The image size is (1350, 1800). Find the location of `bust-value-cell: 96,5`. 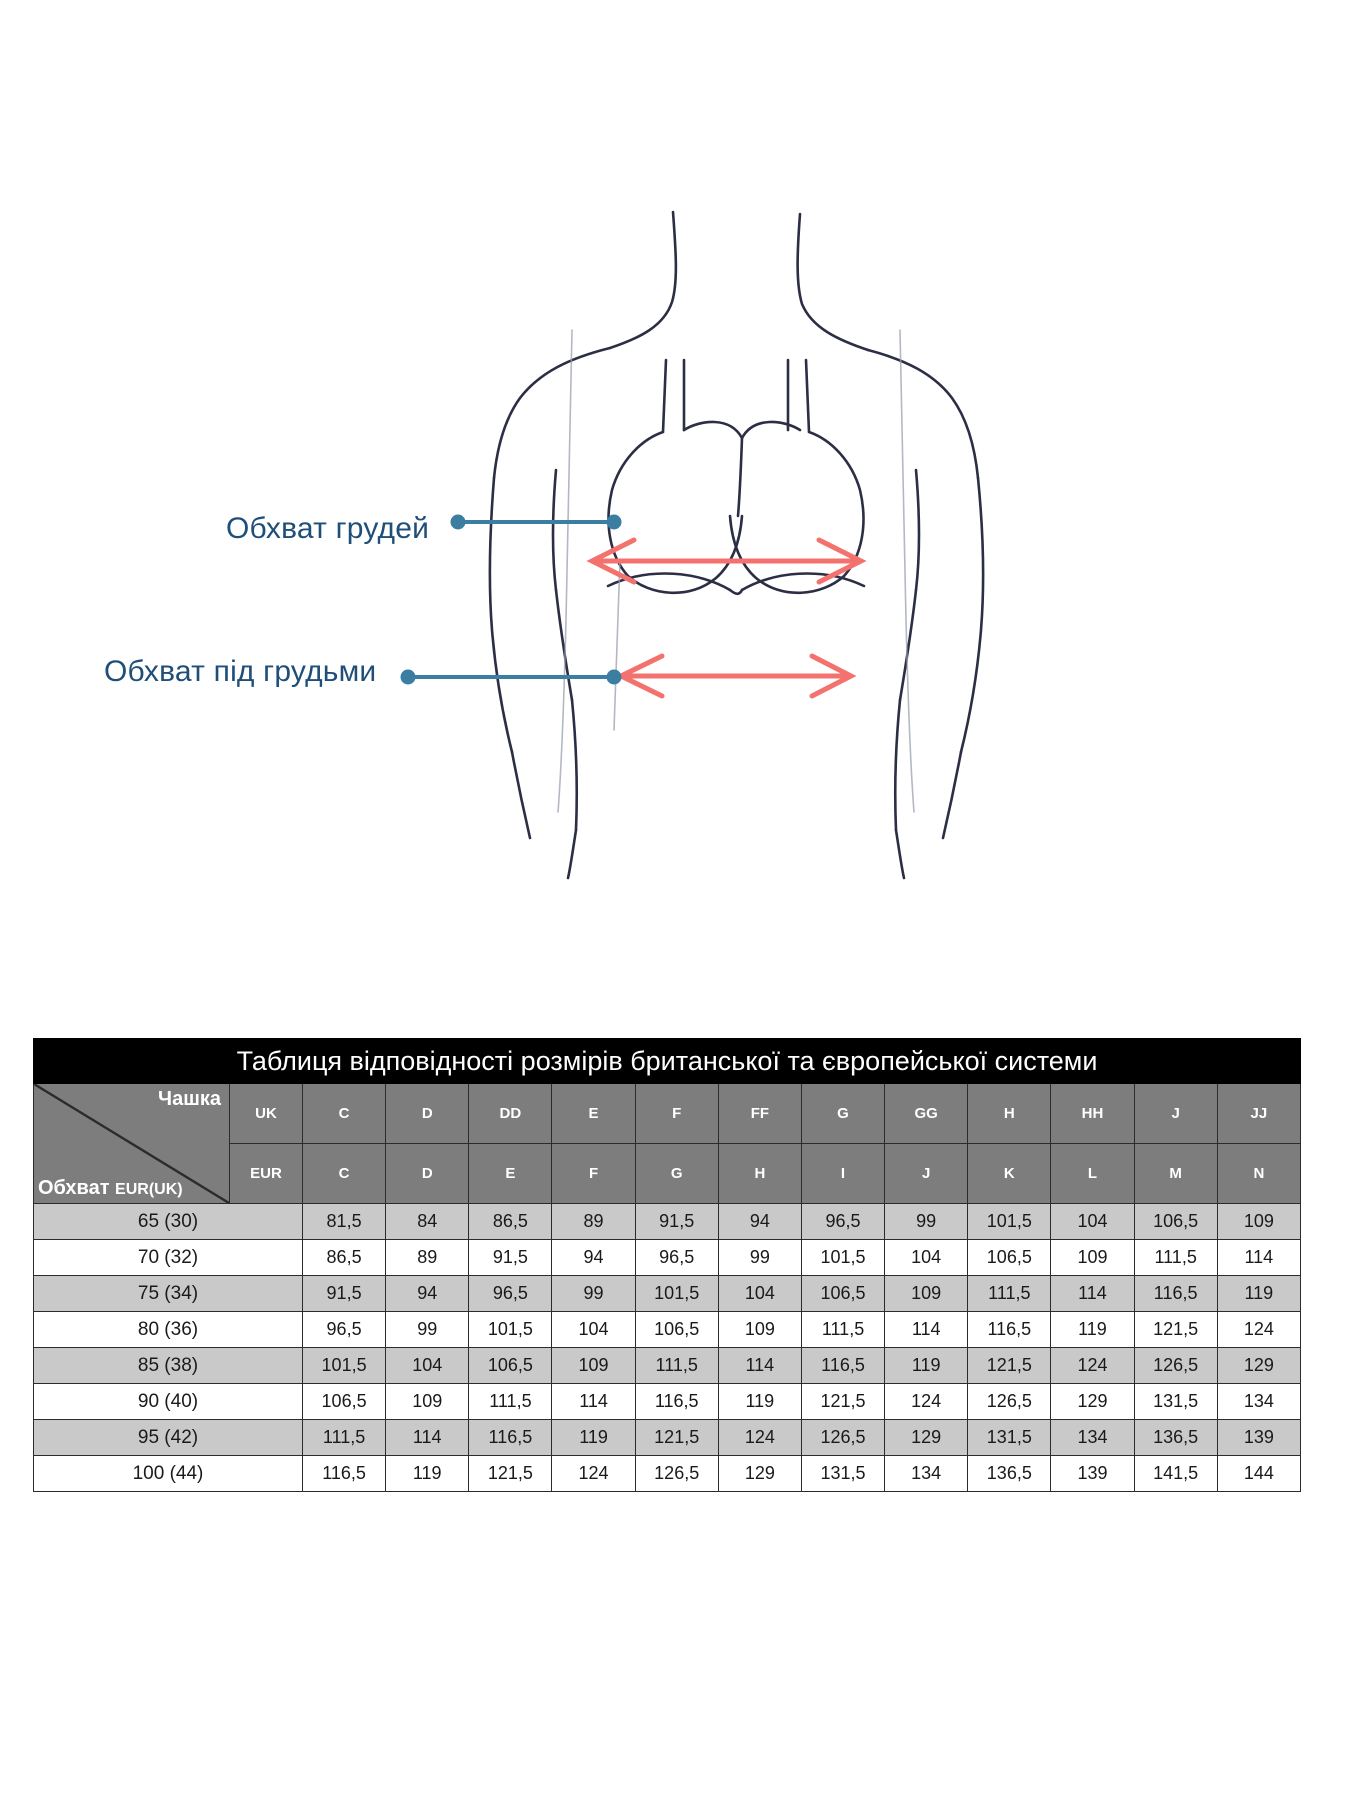

bust-value-cell: 96,5 is located at coordinates (344, 1329).